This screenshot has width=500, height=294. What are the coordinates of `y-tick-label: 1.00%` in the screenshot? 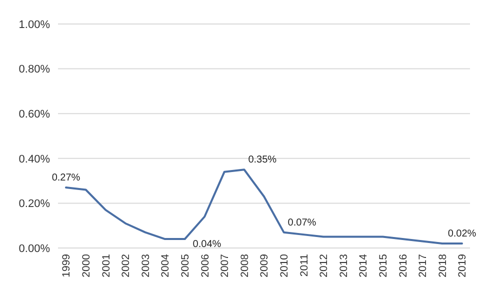 It's located at (34, 24).